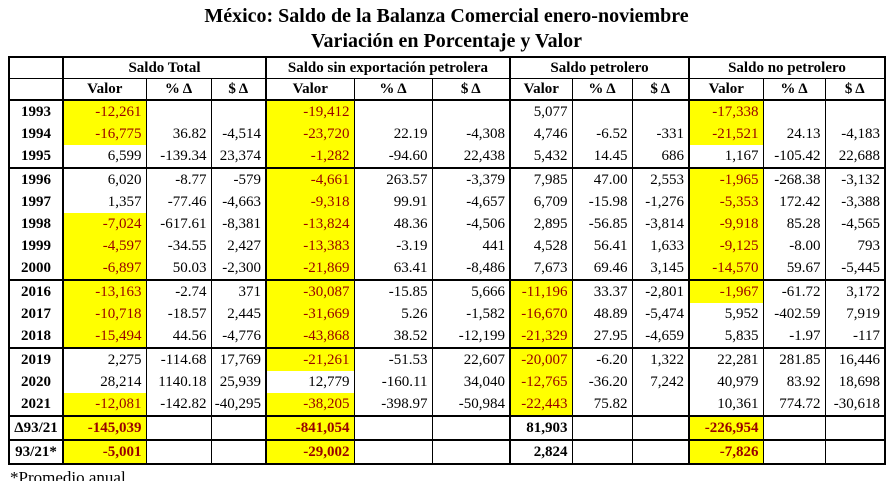 The height and width of the screenshot is (481, 893). I want to click on data-cell: 263.57, so click(392, 179).